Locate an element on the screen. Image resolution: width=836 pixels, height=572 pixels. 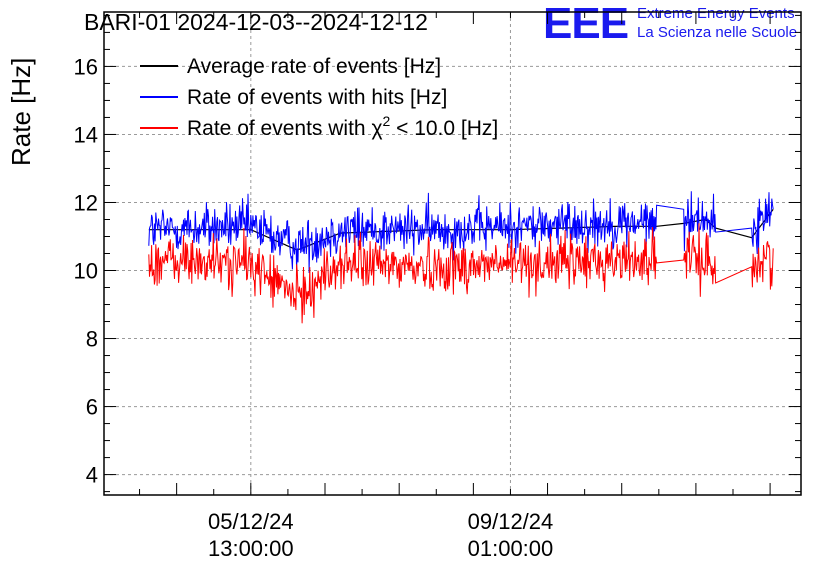
x-tick-label-date: 05/12/24 is located at coordinates (251, 521).